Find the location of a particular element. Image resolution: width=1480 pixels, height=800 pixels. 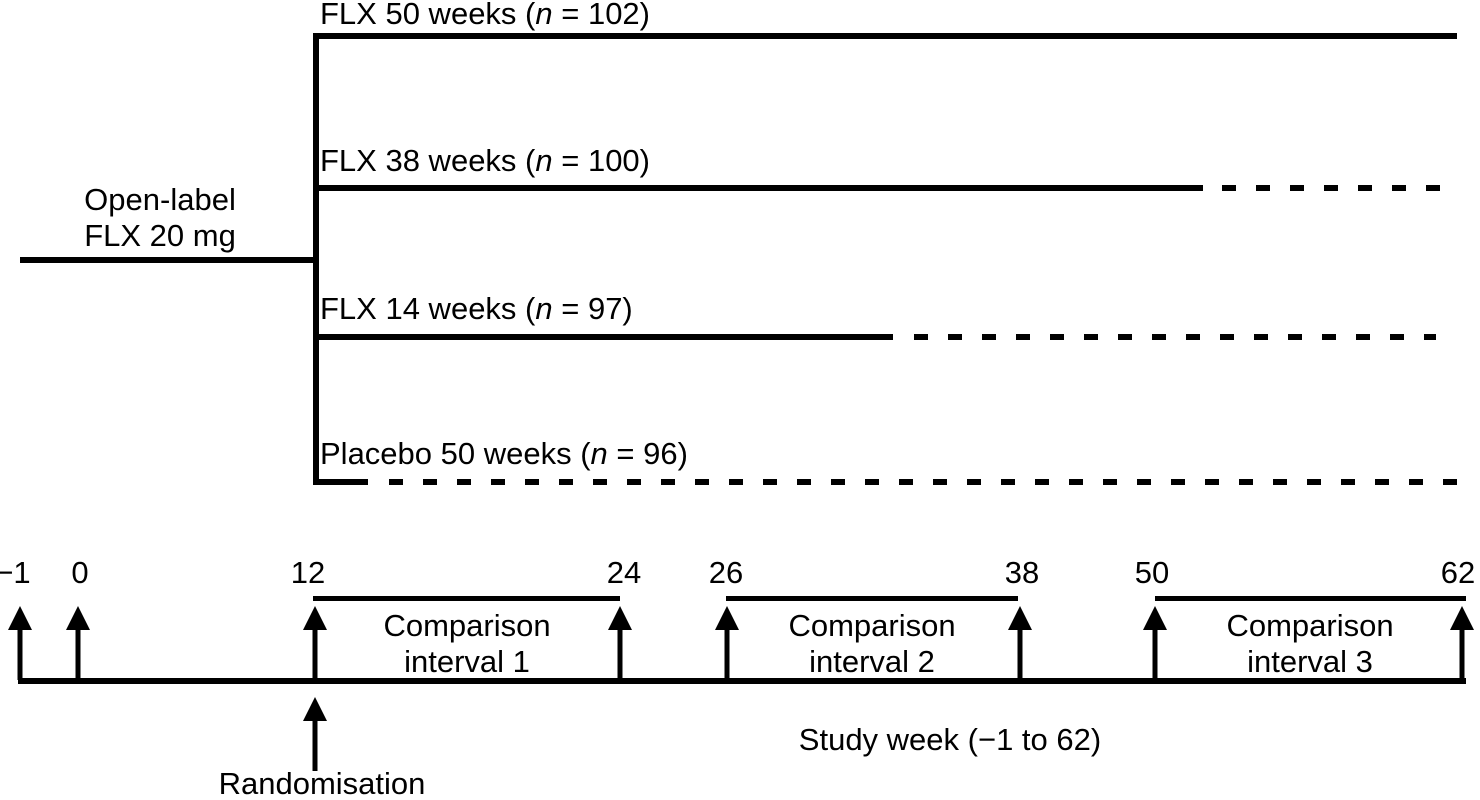

week-label-minus1: −1 is located at coordinates (15, 572).